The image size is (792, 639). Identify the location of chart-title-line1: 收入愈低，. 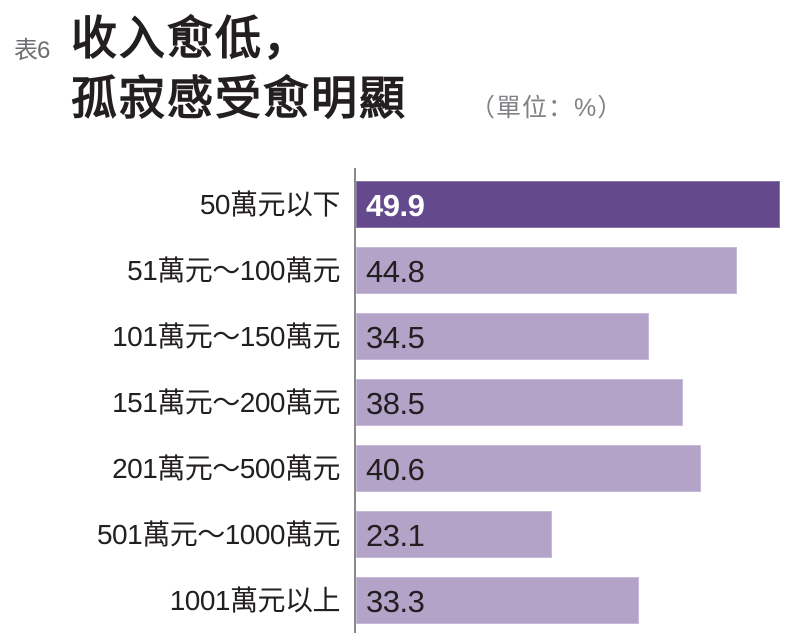
(191, 38).